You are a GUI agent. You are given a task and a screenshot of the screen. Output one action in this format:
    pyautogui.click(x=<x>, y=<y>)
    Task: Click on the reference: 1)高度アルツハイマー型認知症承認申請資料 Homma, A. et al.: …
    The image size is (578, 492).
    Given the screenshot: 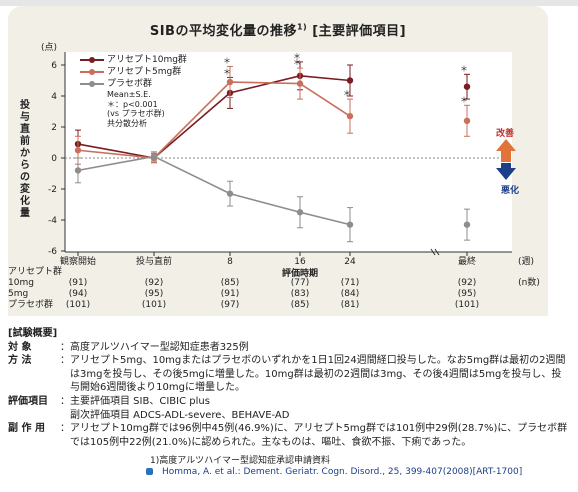 What is the action you would take?
    pyautogui.click(x=336, y=467)
    